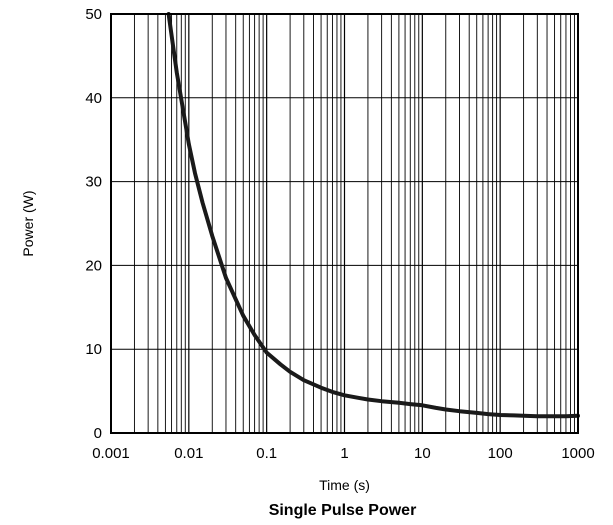 The height and width of the screenshot is (525, 613). Describe the element at coordinates (93, 14) in the screenshot. I see `y-tick-label: 50` at that location.